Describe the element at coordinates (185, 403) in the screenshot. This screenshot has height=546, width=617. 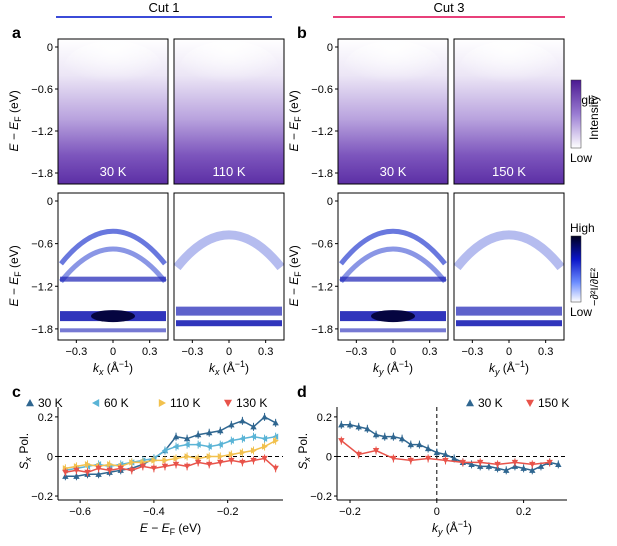
I see `legend-label: 110 K` at that location.